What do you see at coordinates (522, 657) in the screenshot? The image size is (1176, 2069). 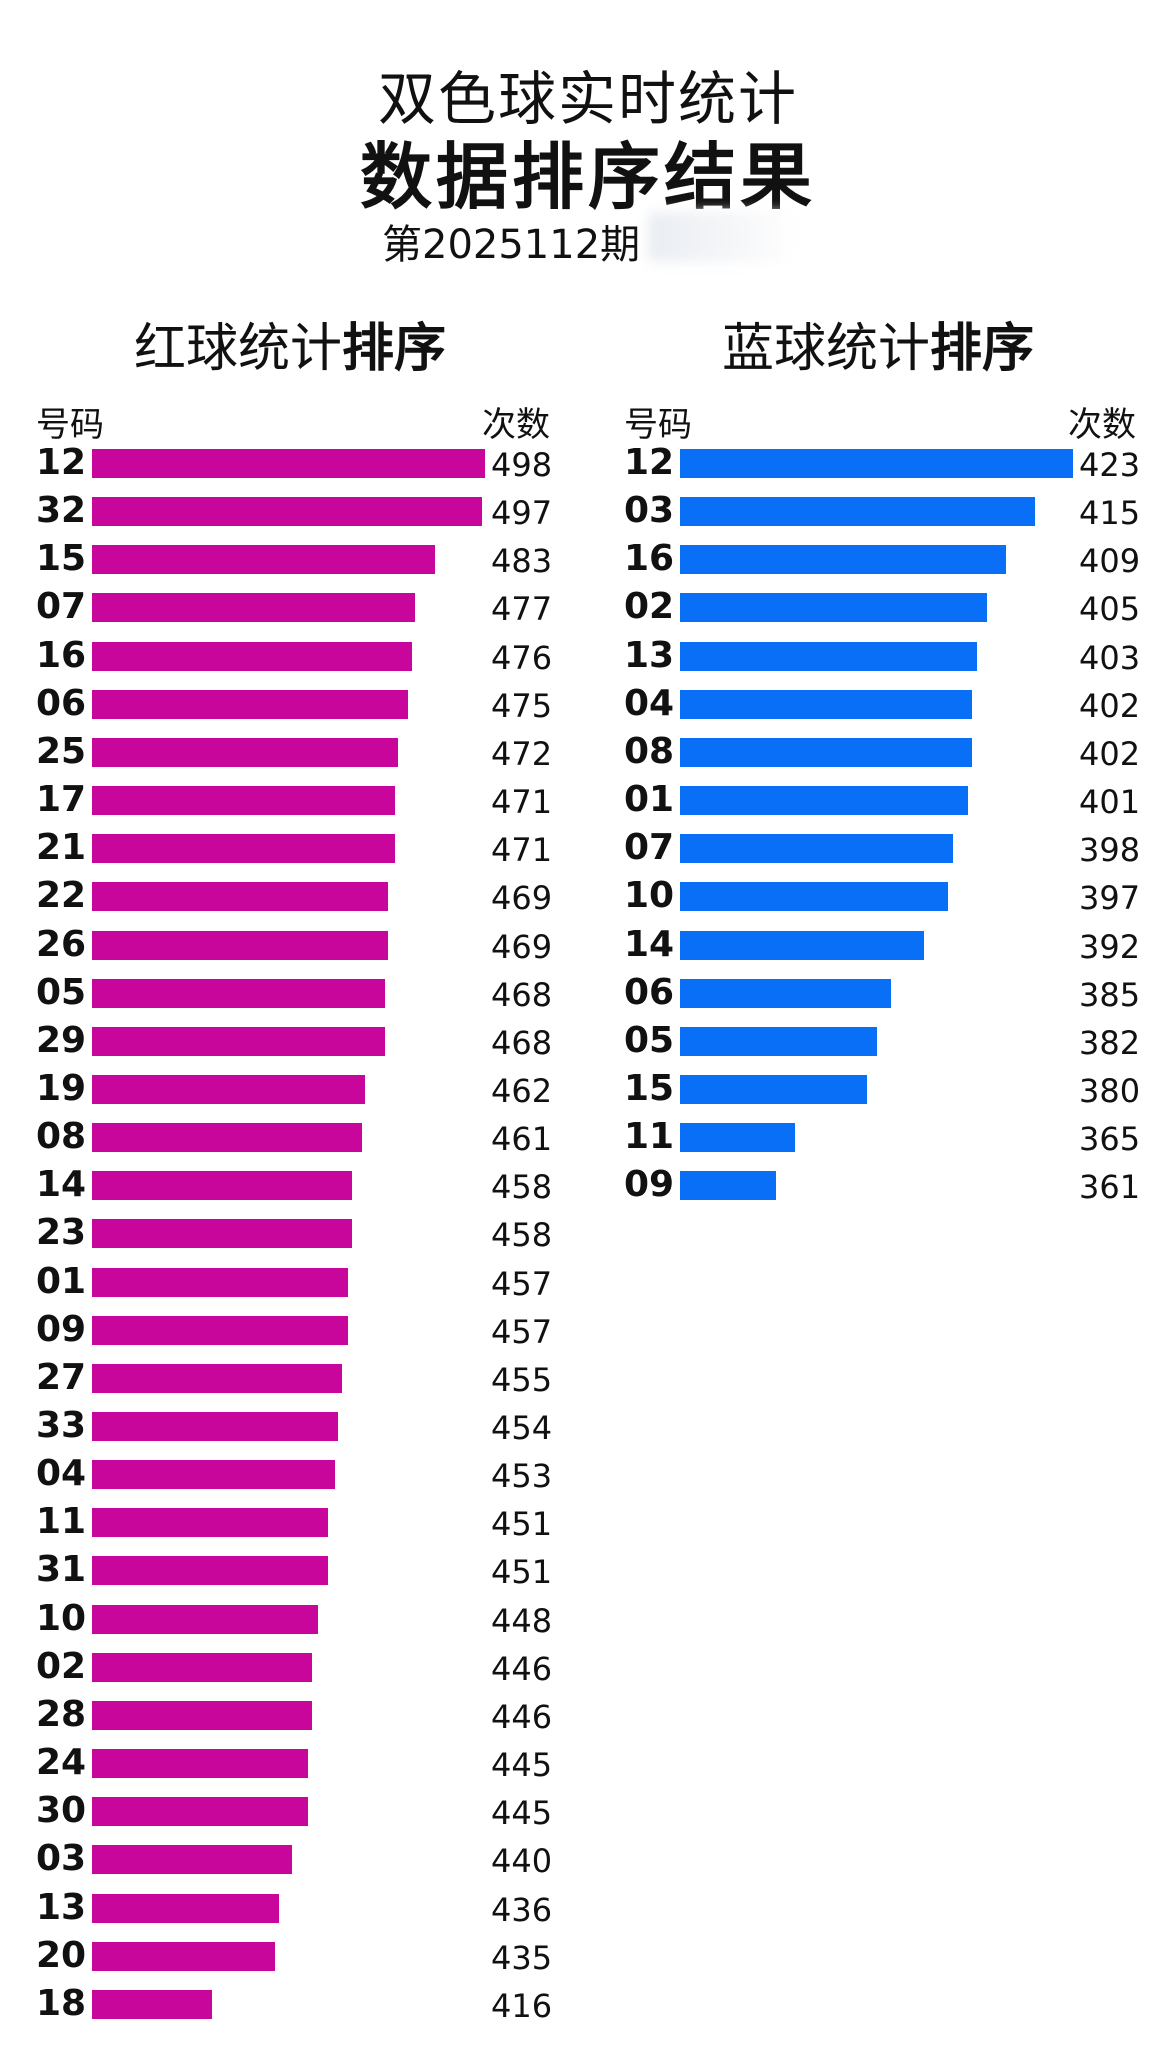 I see `red-count-label: 476` at bounding box center [522, 657].